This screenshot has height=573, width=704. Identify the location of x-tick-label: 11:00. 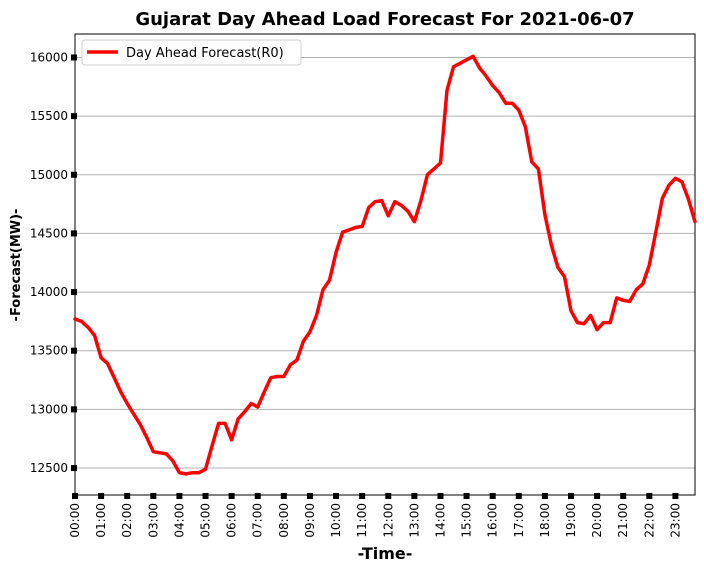
(362, 520).